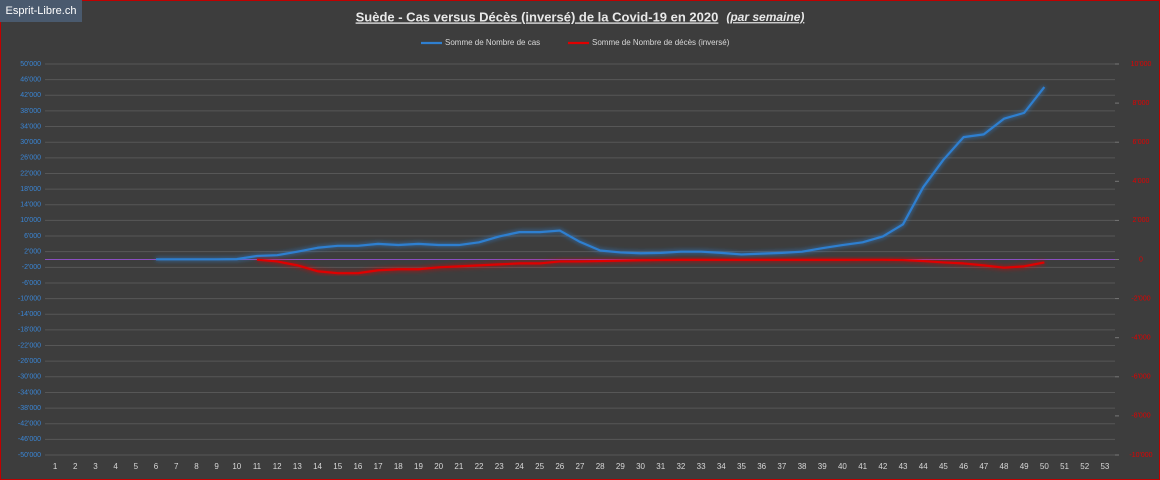  I want to click on y-tick-label: 10'000, so click(30, 220).